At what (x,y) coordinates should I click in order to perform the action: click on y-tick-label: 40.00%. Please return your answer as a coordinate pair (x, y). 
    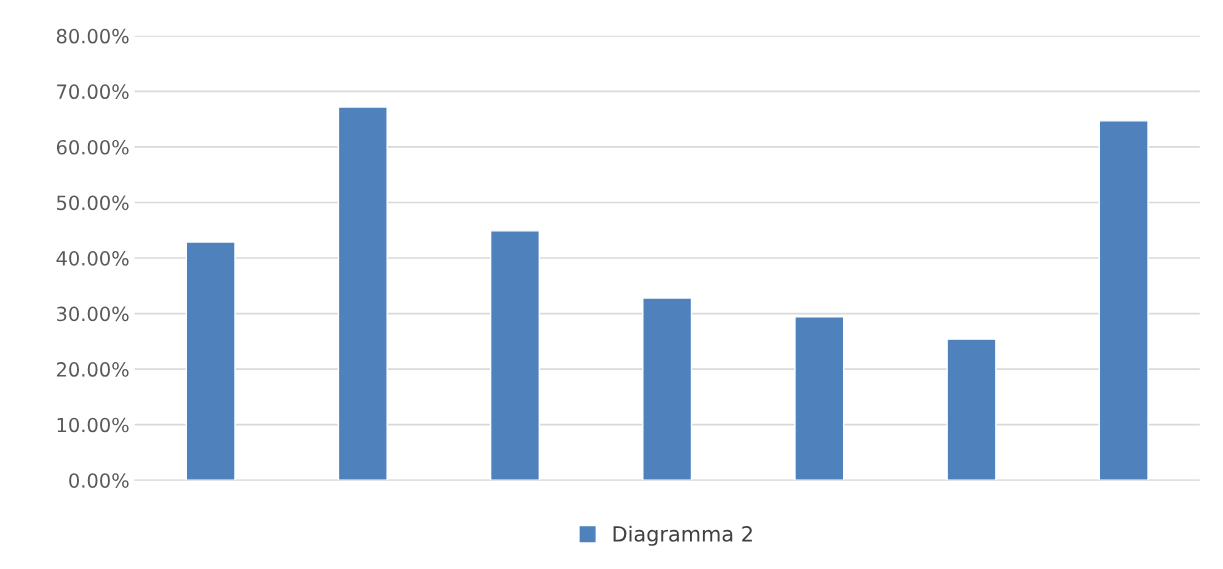
    Looking at the image, I should click on (92, 258).